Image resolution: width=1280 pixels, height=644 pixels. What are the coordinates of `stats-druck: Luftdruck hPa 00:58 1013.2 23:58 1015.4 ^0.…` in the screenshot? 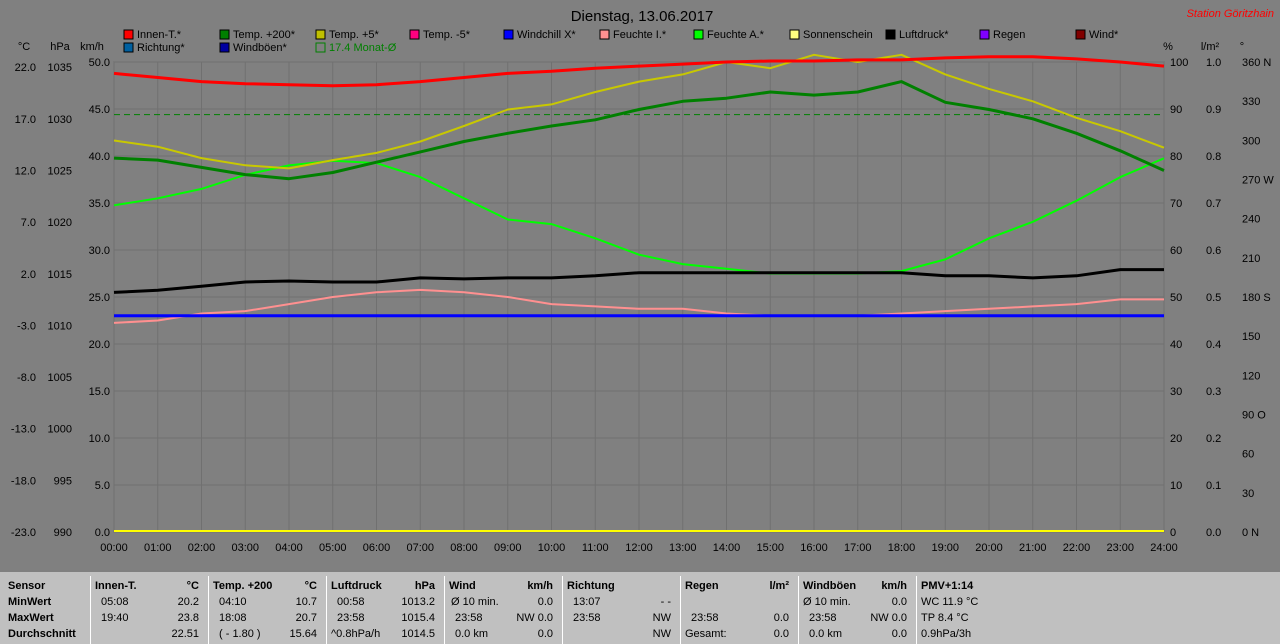 It's located at (383, 610).